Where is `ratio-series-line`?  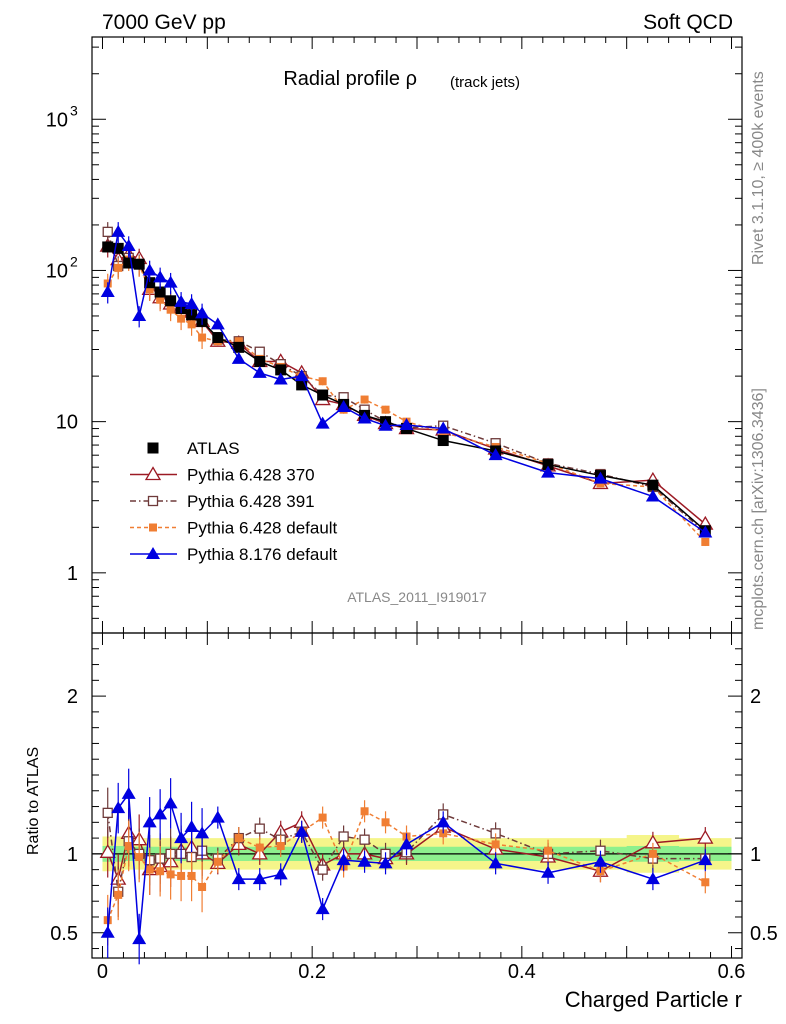 ratio-series-line is located at coordinates (406, 852).